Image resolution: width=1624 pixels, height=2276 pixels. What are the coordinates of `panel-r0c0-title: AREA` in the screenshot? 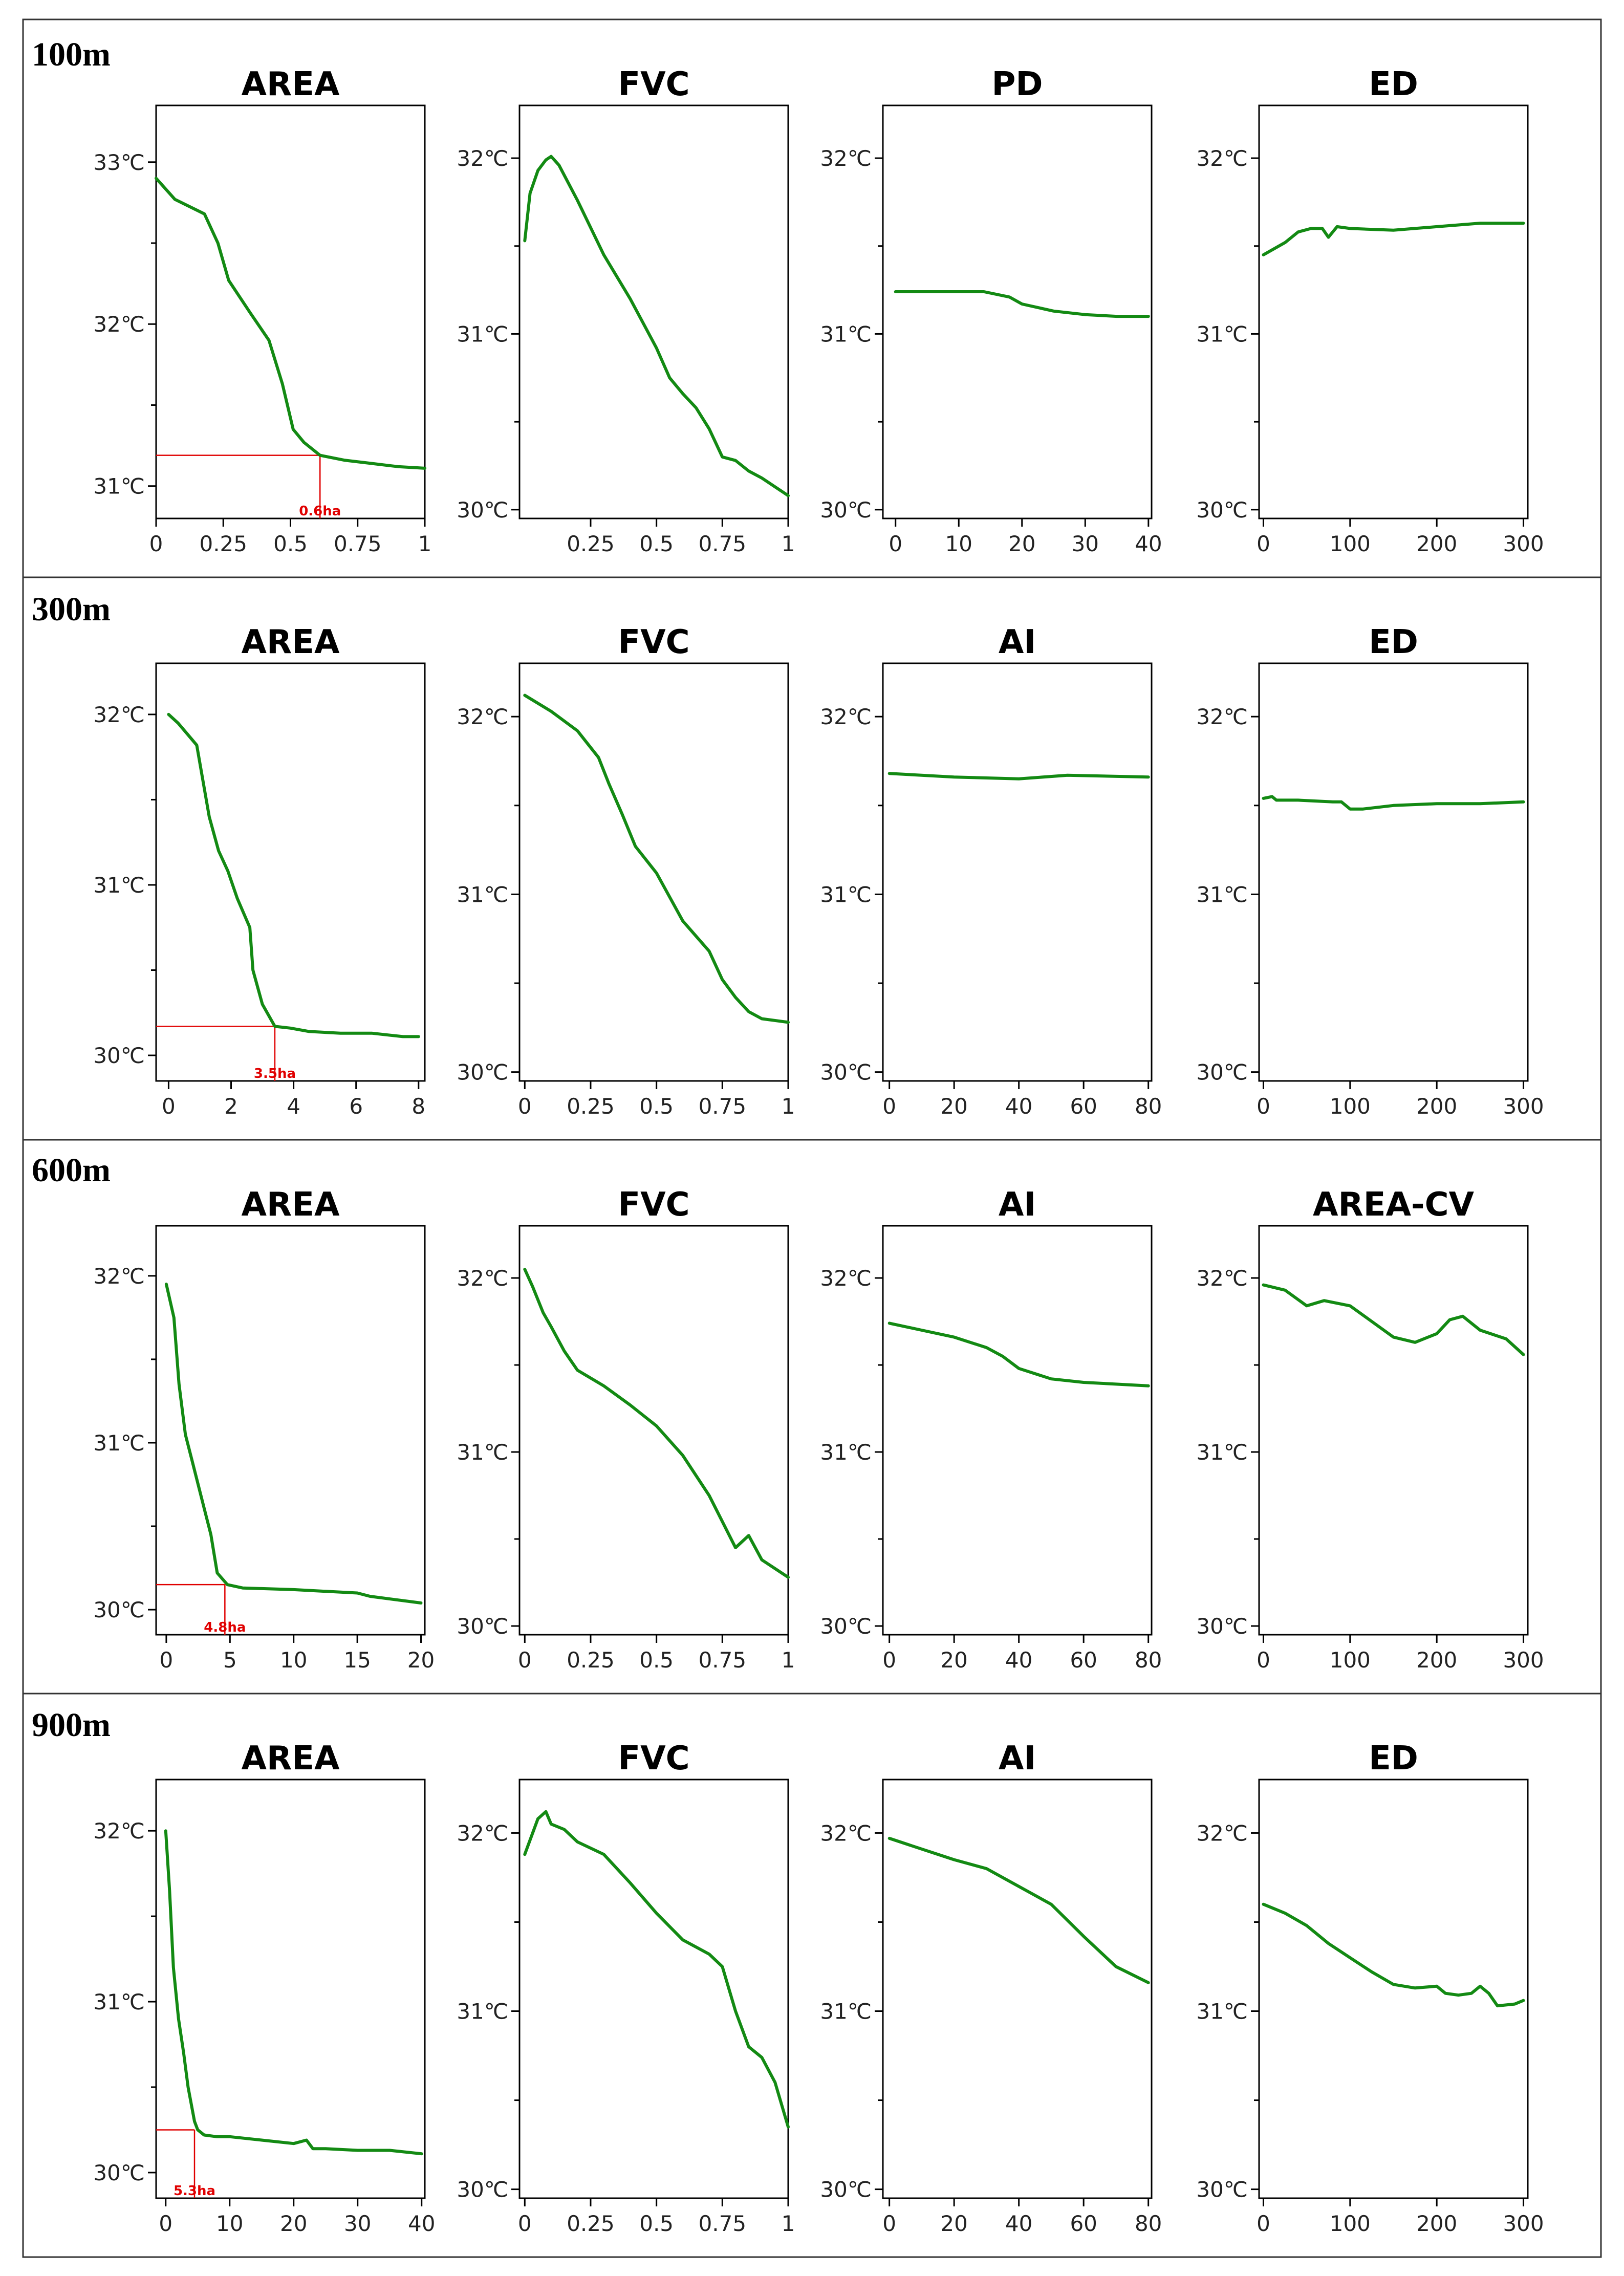 It's located at (290, 84).